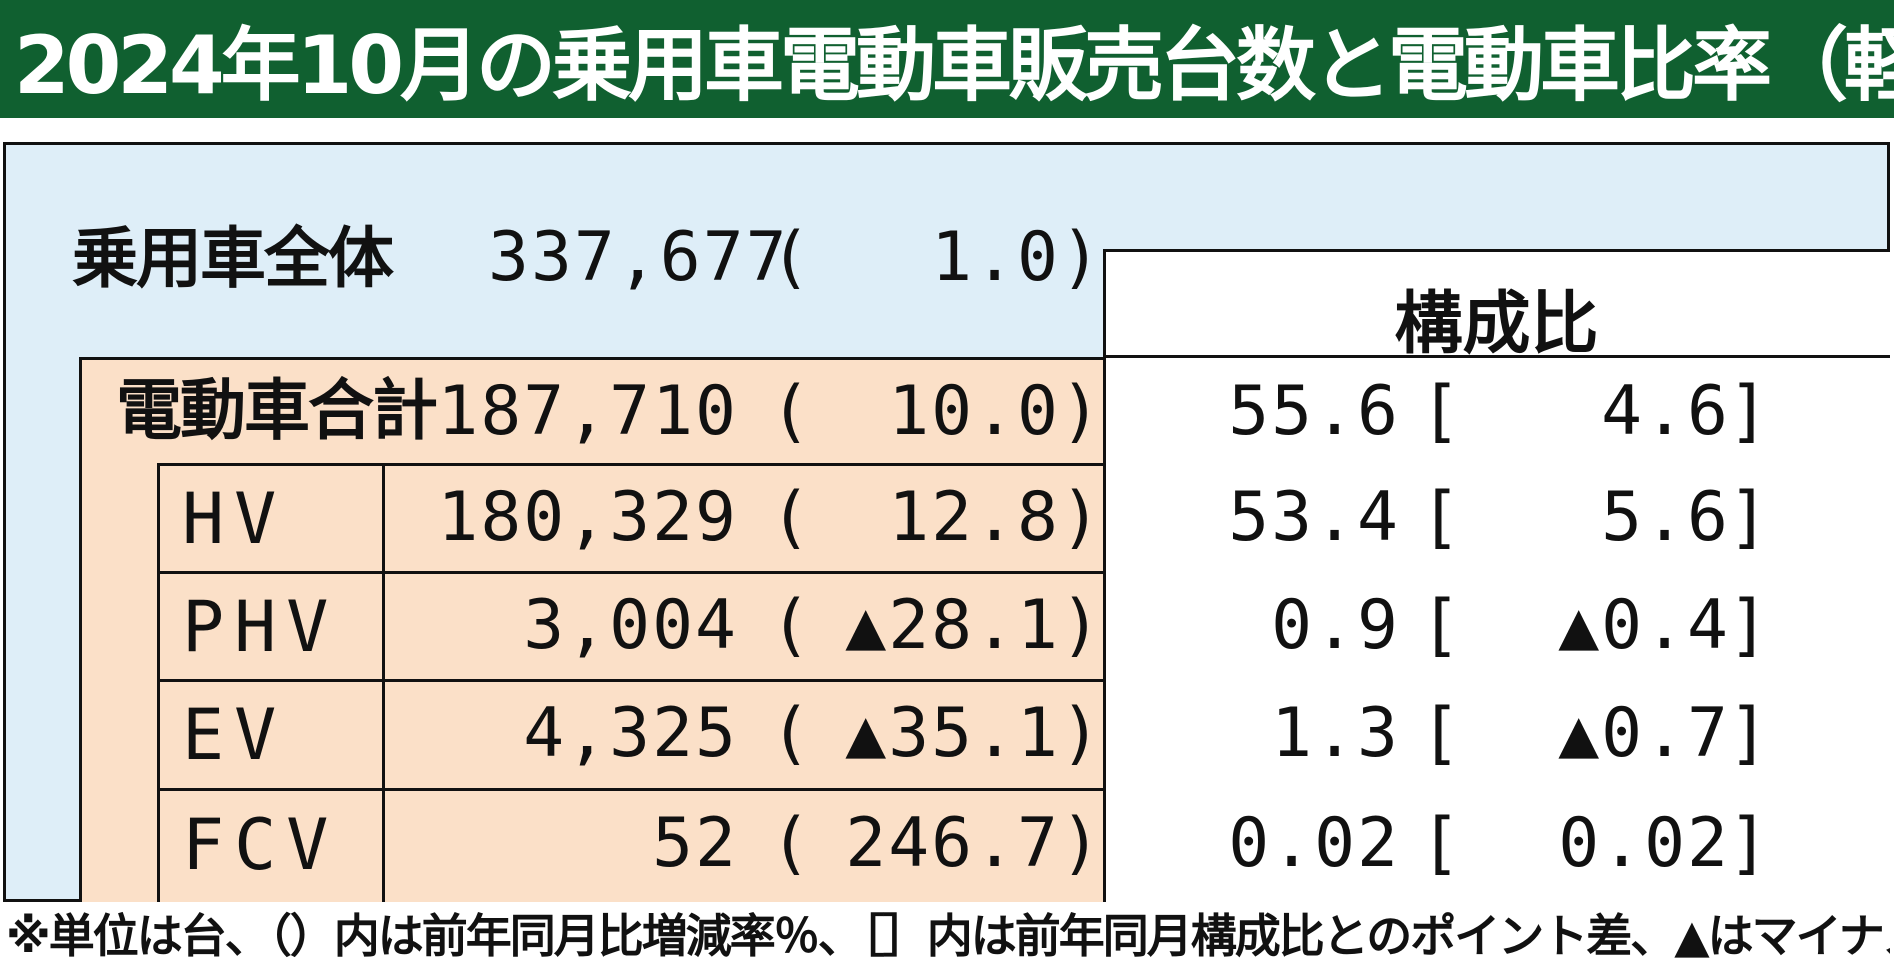  I want to click on ev-total-paren-open: (, so click(790, 411).